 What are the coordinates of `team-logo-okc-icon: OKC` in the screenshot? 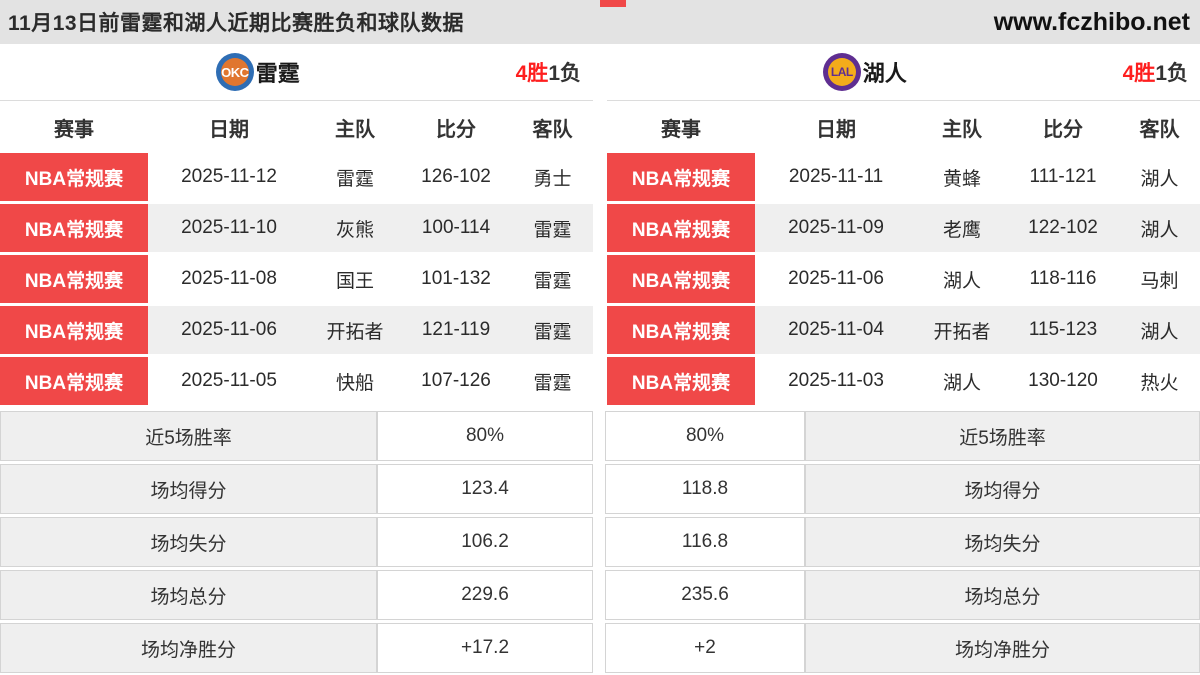 It's located at (234, 72).